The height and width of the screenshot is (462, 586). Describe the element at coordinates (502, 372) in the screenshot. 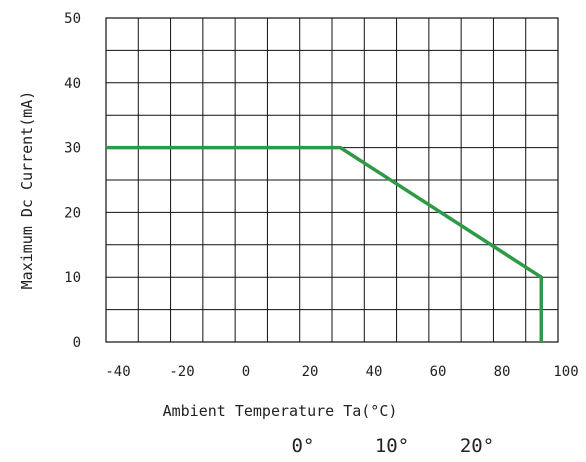

I see `x-tick-label: 80` at that location.